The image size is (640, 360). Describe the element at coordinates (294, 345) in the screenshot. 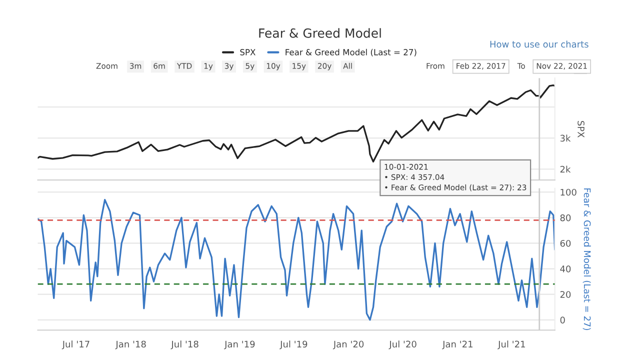

I see `x-tick-label: Jul '19` at that location.